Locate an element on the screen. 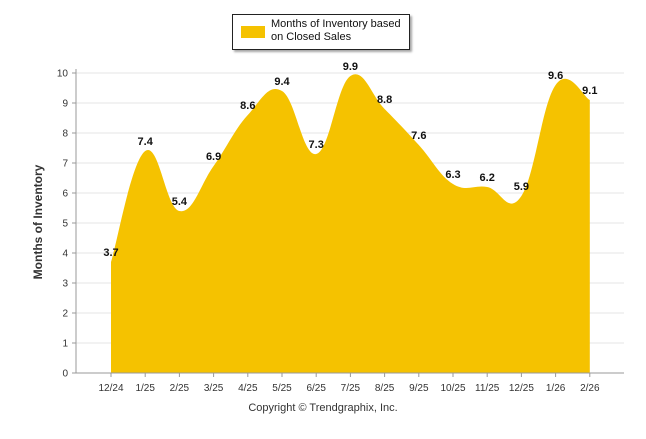  x-tick-label: 2/25 is located at coordinates (180, 388).